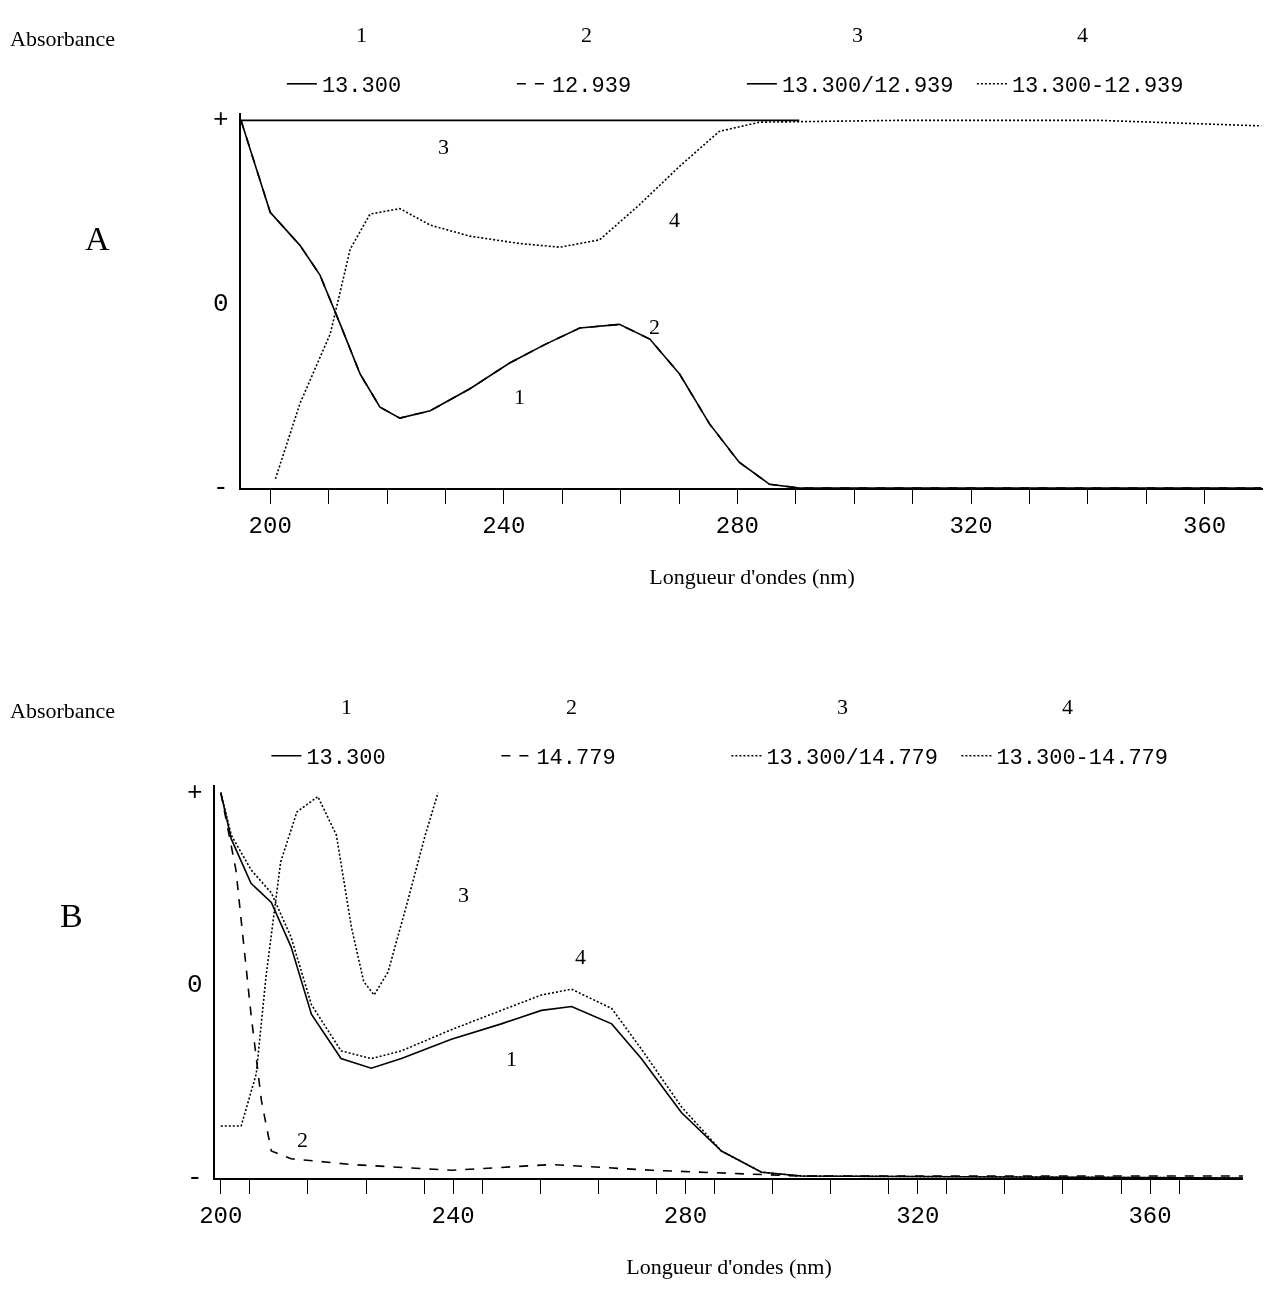 Image resolution: width=1267 pixels, height=1292 pixels. What do you see at coordinates (1082, 759) in the screenshot?
I see `legend-label: 13.300-14.779` at bounding box center [1082, 759].